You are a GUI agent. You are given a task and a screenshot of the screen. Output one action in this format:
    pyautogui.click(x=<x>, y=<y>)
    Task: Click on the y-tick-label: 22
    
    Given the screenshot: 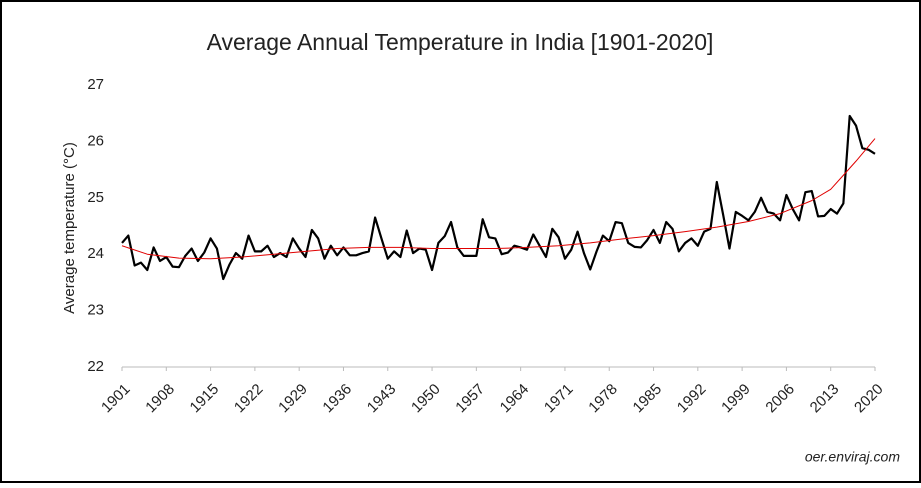 What is the action you would take?
    pyautogui.click(x=95, y=366)
    